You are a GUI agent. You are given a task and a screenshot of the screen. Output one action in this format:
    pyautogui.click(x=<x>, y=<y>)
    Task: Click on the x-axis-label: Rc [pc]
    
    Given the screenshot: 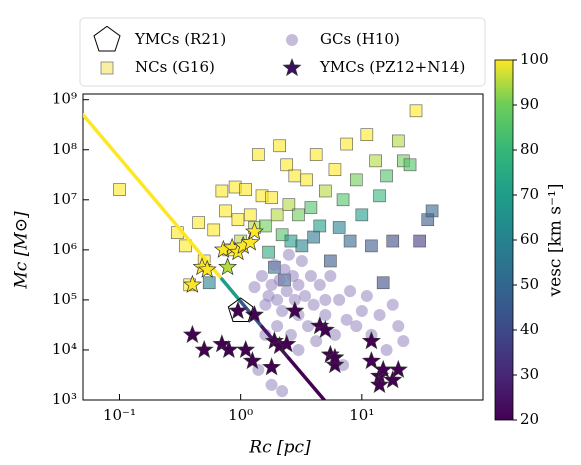 What is the action you would take?
    pyautogui.click(x=279, y=448)
    